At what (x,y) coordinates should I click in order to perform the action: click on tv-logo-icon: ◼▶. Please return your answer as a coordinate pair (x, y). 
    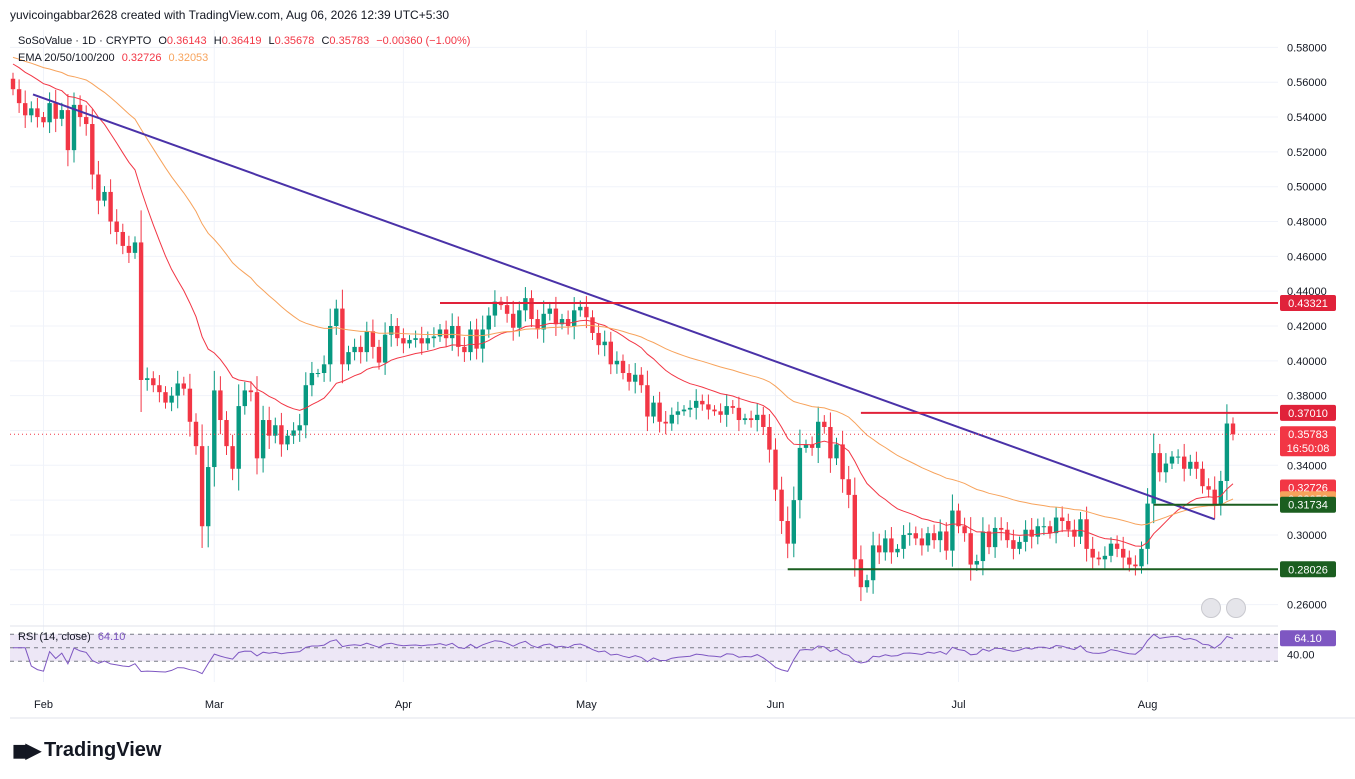
    Looking at the image, I should click on (26, 751).